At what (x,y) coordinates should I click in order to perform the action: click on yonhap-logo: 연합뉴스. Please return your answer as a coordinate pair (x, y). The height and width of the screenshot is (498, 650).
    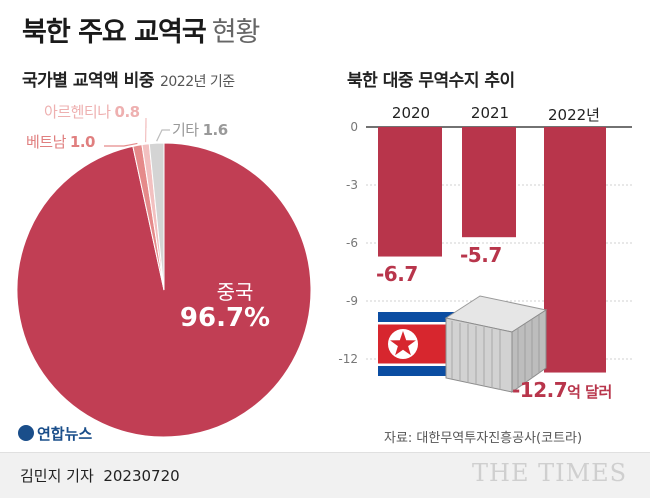
    Looking at the image, I should click on (55, 433).